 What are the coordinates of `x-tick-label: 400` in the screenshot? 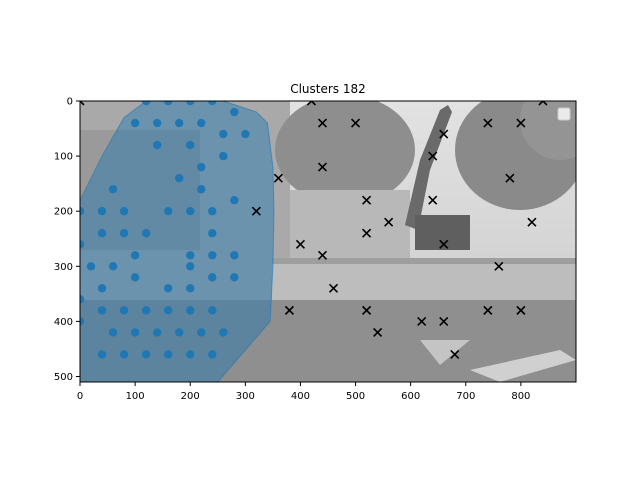 It's located at (300, 396).